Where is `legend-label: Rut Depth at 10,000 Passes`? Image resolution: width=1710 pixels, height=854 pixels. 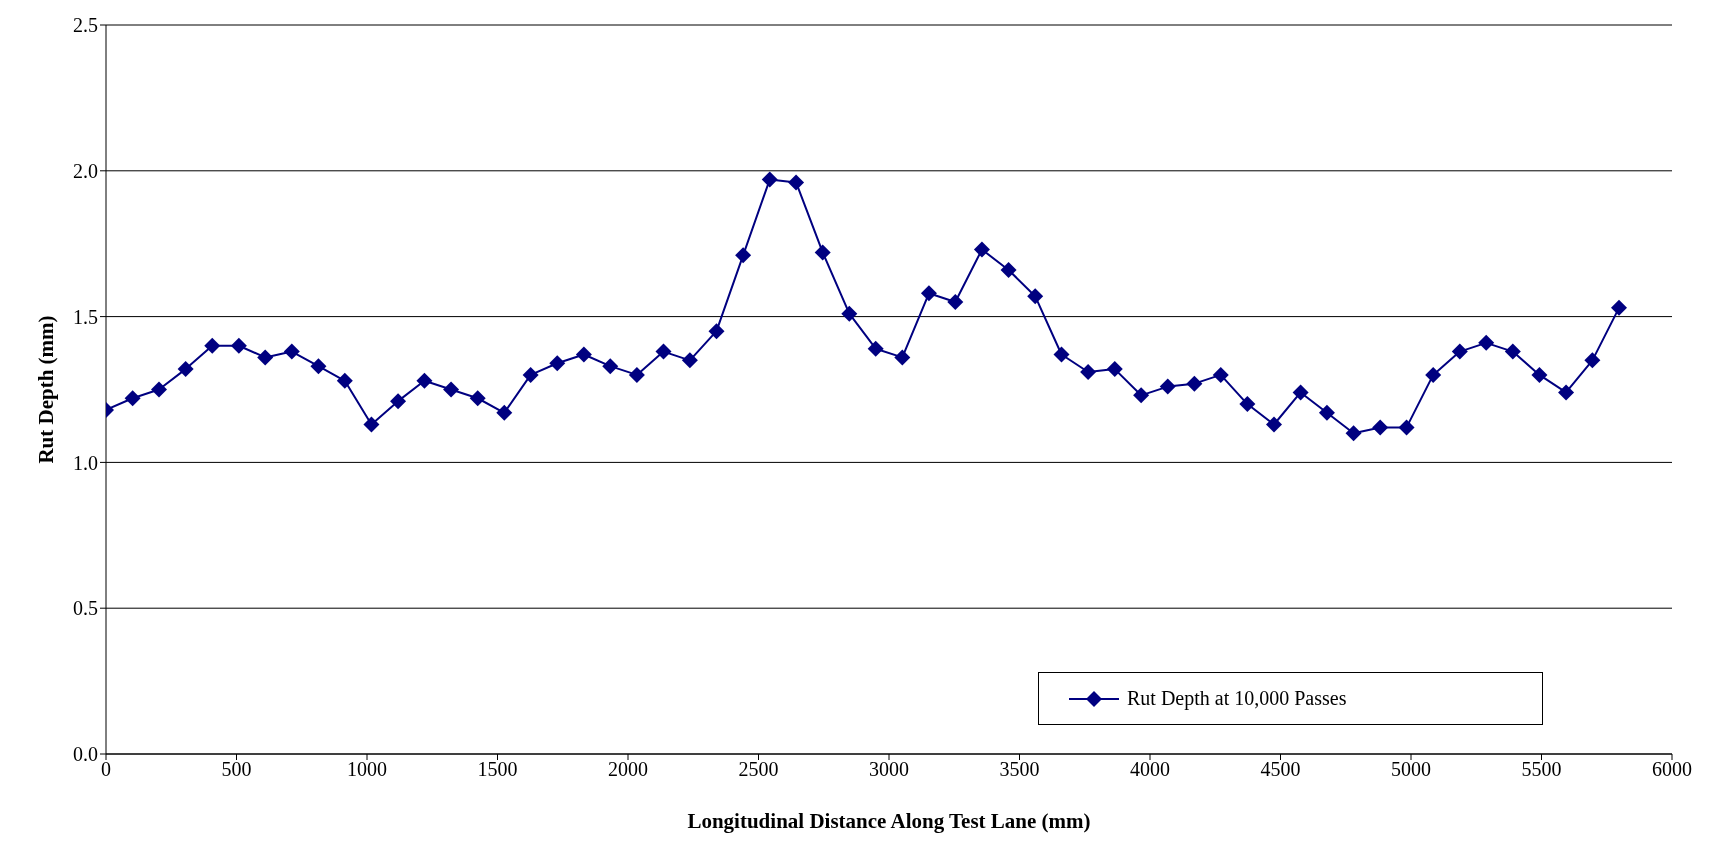
legend-label: Rut Depth at 10,000 Passes is located at coordinates (1237, 698).